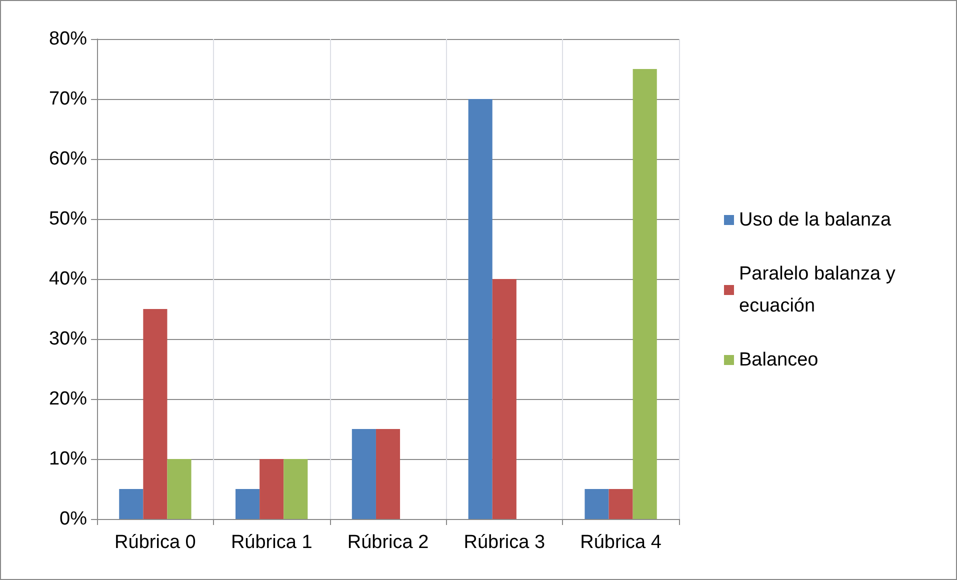 This screenshot has width=957, height=580. Describe the element at coordinates (155, 542) in the screenshot. I see `x-tick-label: Rúbrica 0` at that location.